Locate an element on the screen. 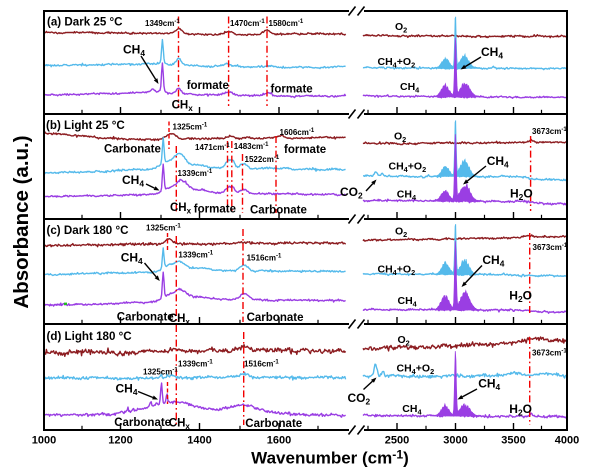  svg-text: 1200 is located at coordinates (120, 441).